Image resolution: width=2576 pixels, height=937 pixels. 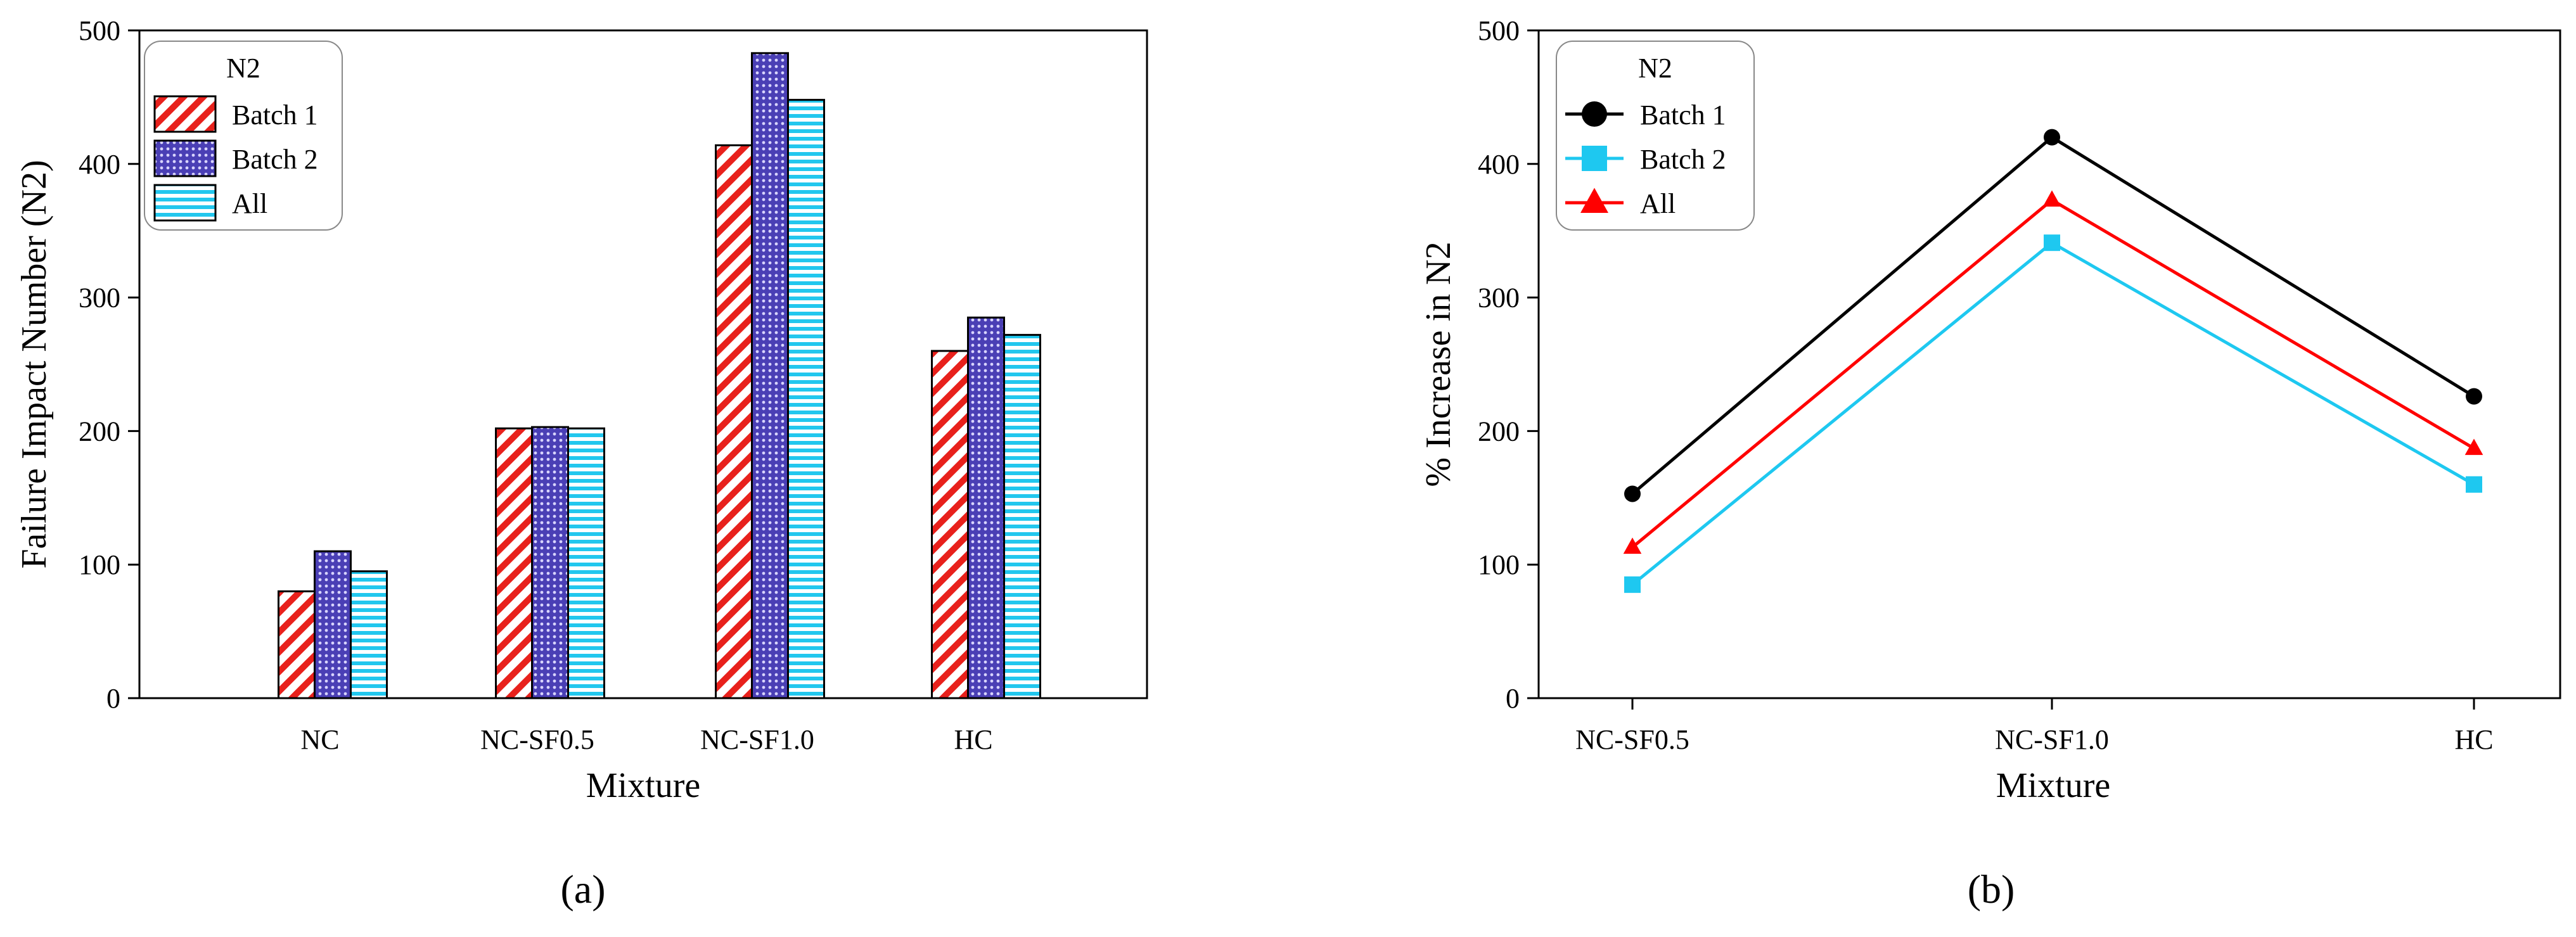 I want to click on bar-all-nc, so click(x=369, y=634).